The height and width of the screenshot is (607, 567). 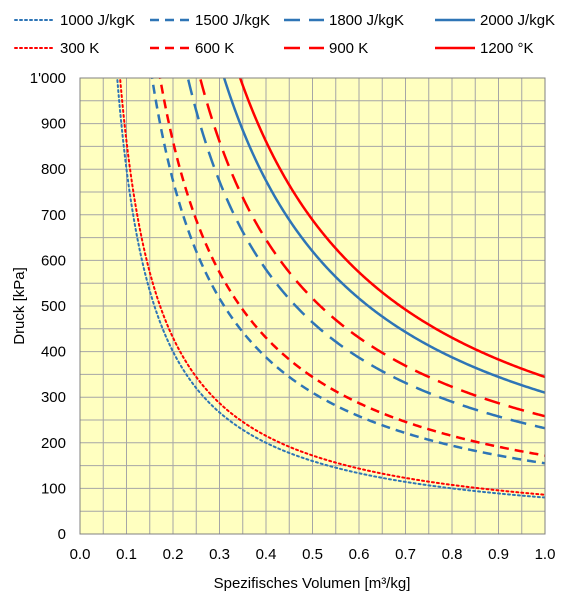 I want to click on legend-label: 1000 J/kgK, so click(x=97, y=20).